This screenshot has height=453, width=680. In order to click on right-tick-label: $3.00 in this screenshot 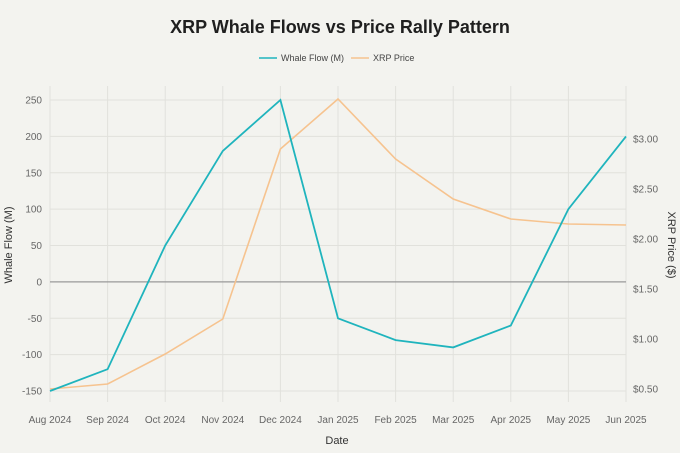, I will do `click(645, 140)`.